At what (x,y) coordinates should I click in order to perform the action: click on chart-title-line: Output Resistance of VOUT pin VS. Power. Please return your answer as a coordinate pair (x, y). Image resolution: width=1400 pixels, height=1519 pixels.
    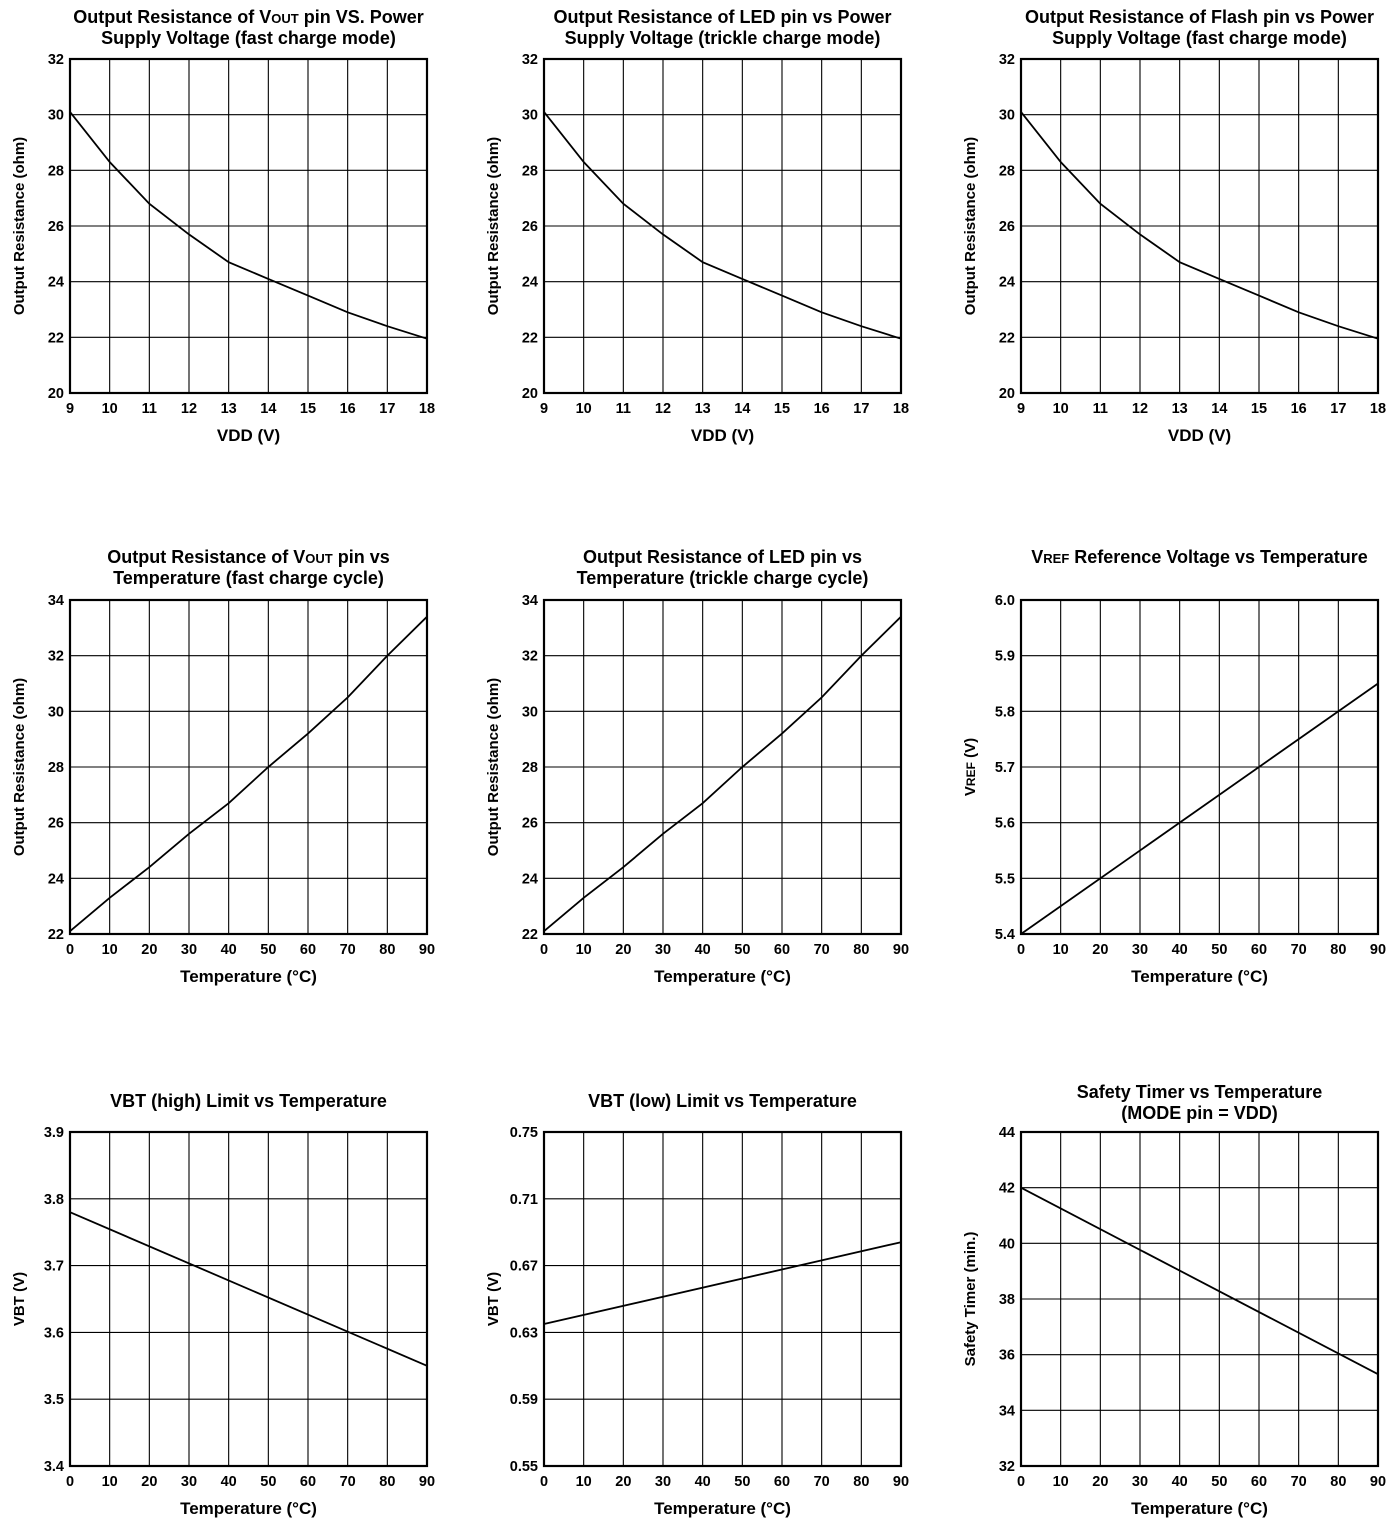
    Looking at the image, I should click on (248, 17).